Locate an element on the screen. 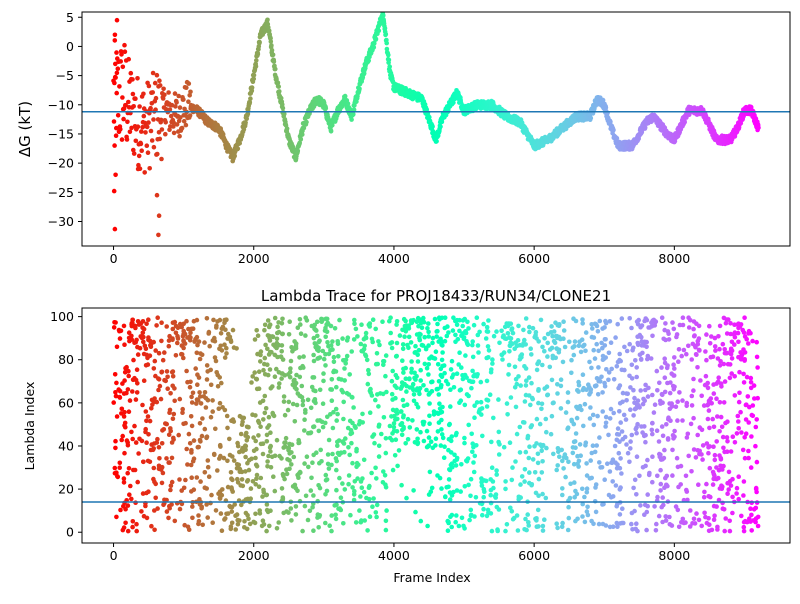 The image size is (800, 604). dg-outlier-point is located at coordinates (116, 128).